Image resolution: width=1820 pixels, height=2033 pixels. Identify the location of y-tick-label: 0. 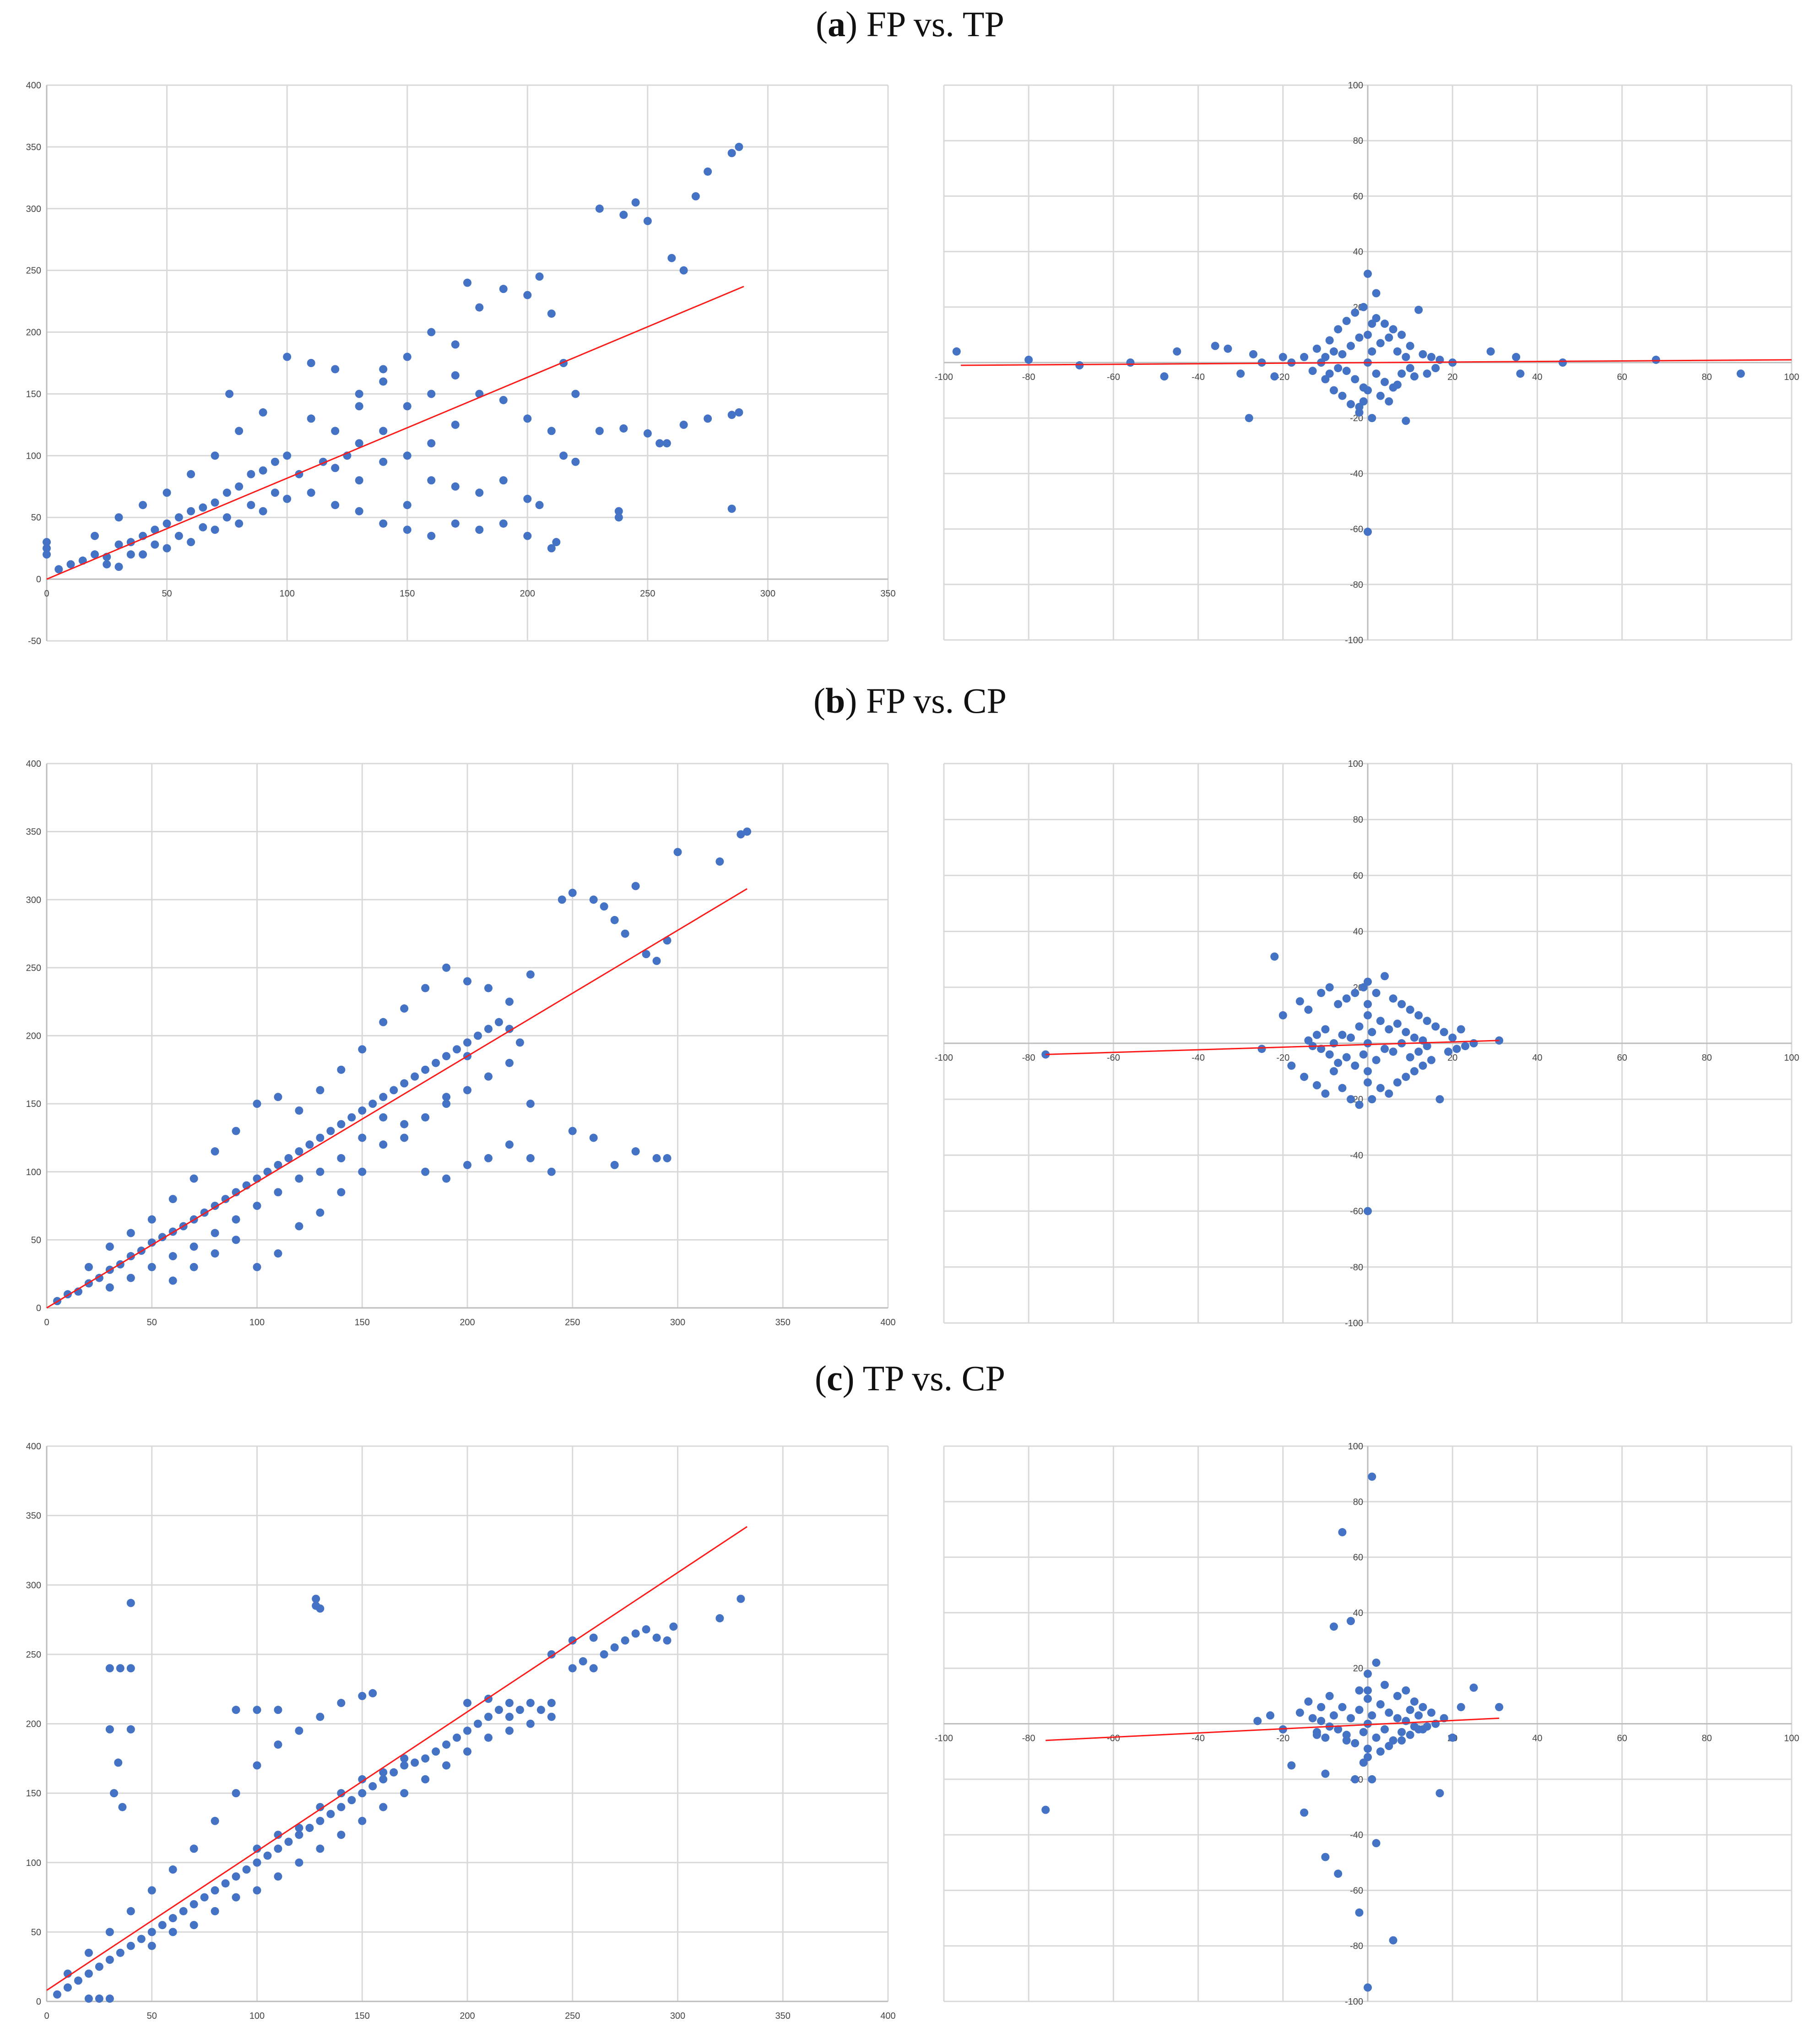
(38, 1308).